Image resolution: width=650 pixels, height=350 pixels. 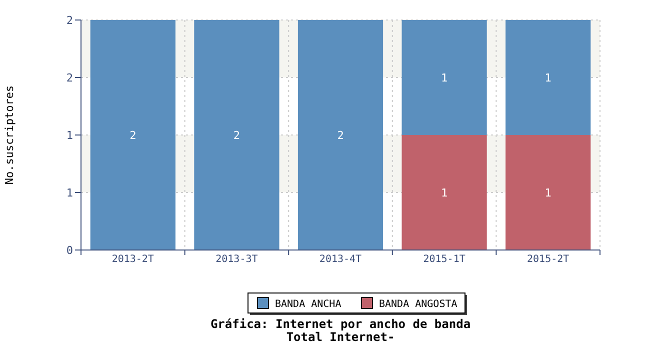 What do you see at coordinates (444, 259) in the screenshot?
I see `x-tick-label: 2015-1T` at bounding box center [444, 259].